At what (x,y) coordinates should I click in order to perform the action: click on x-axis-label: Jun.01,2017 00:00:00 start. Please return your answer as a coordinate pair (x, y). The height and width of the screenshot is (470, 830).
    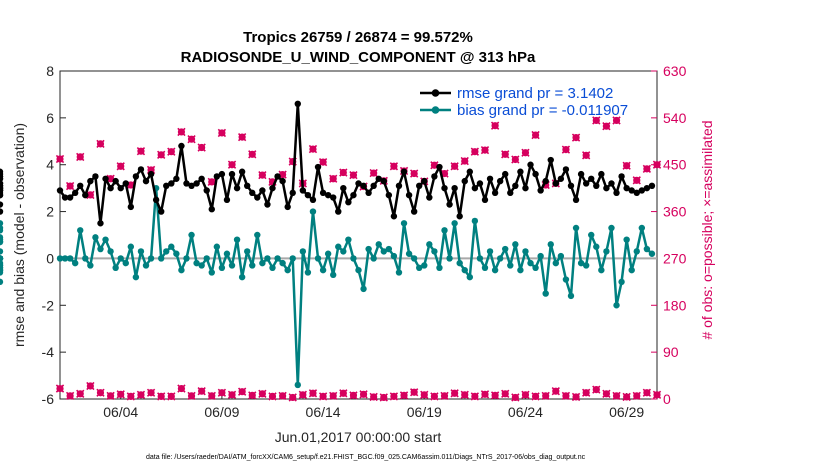
    Looking at the image, I should click on (358, 437).